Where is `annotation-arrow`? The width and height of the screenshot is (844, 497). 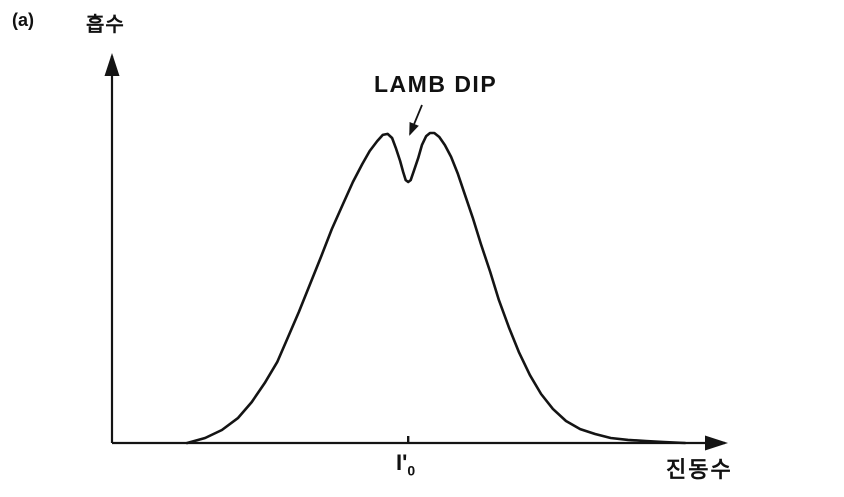
annotation-arrow is located at coordinates (416, 120).